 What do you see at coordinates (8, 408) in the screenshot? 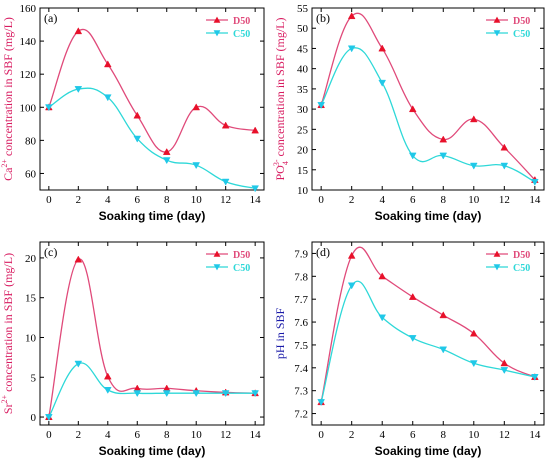
I see `y-axis-label-ion: Sr` at bounding box center [8, 408].